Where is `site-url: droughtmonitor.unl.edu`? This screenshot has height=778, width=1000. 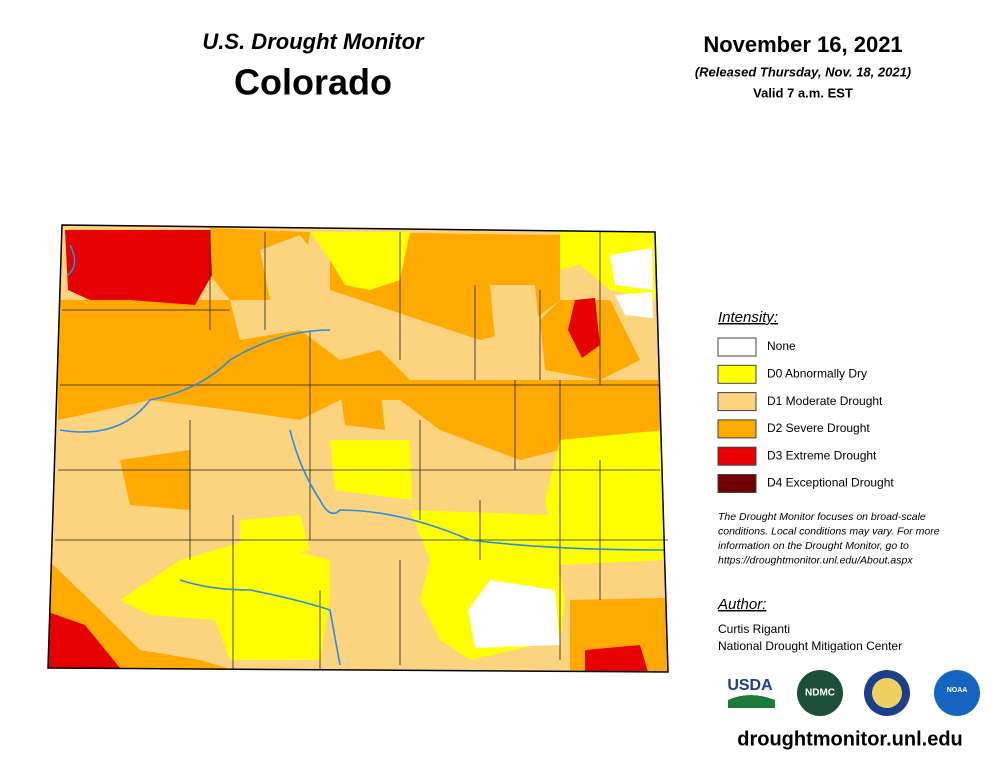
site-url: droughtmonitor.unl.edu is located at coordinates (850, 739).